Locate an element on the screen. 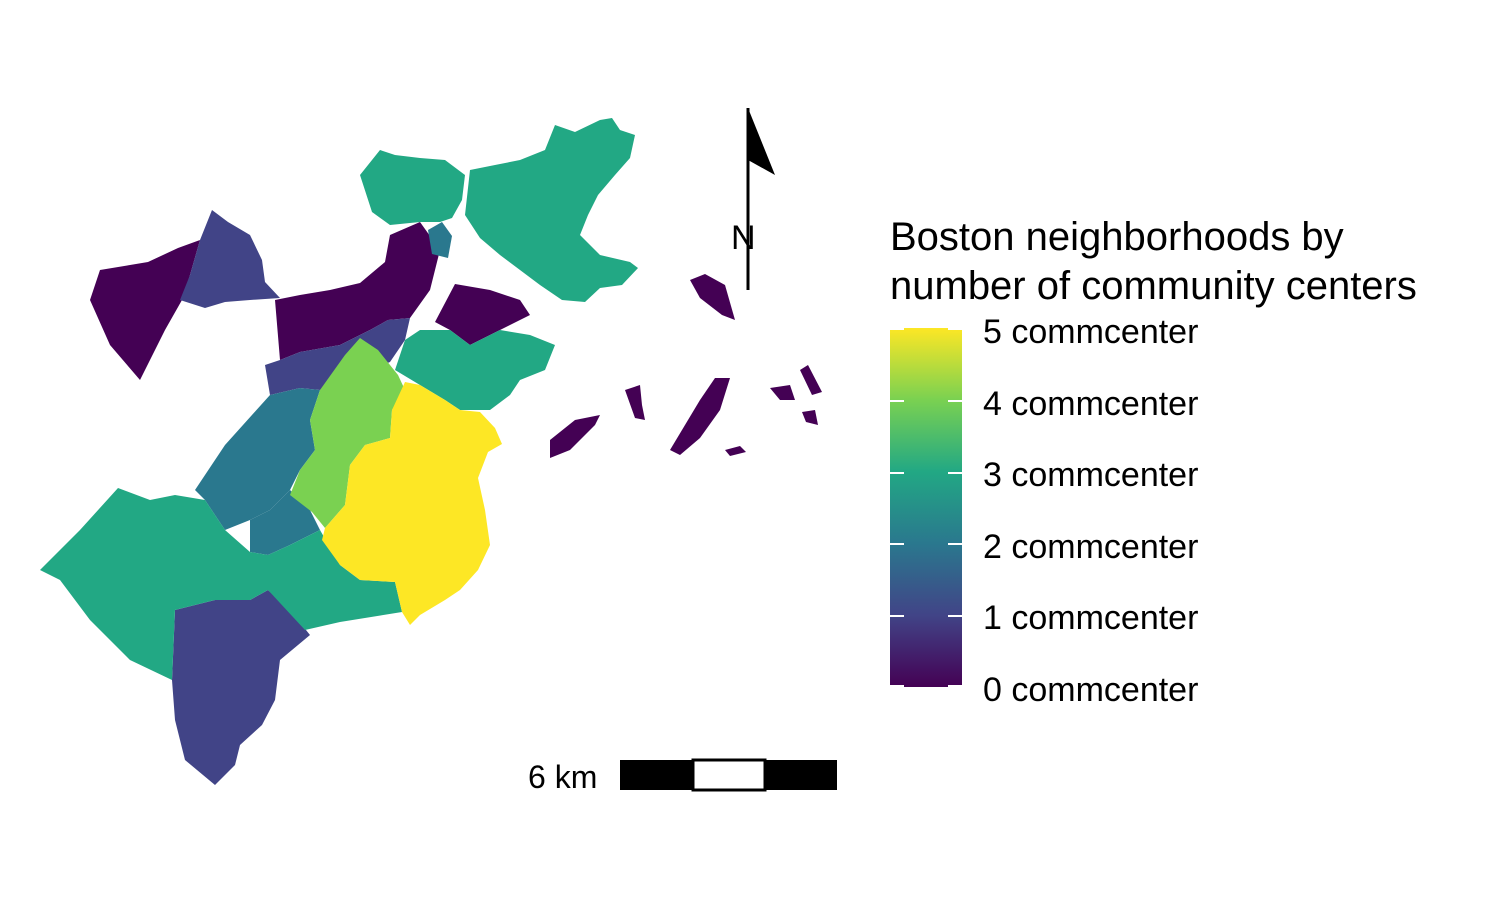 The height and width of the screenshot is (900, 1500). legend-title-line-2: number of community centers is located at coordinates (1153, 286).